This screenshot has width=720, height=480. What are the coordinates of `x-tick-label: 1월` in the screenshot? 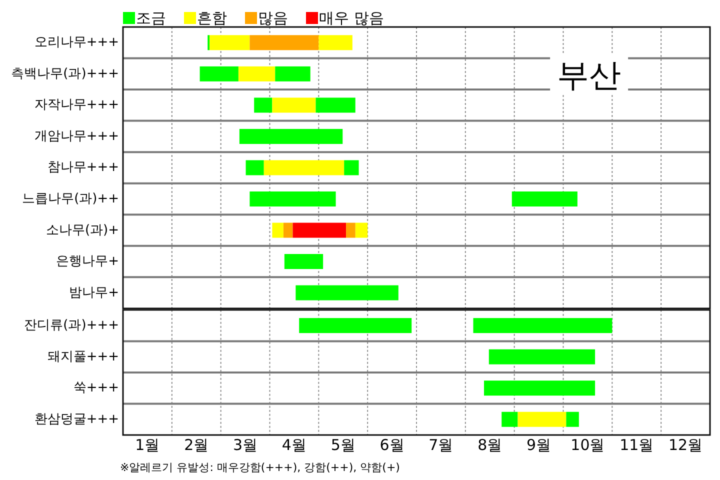 It's located at (147, 445).